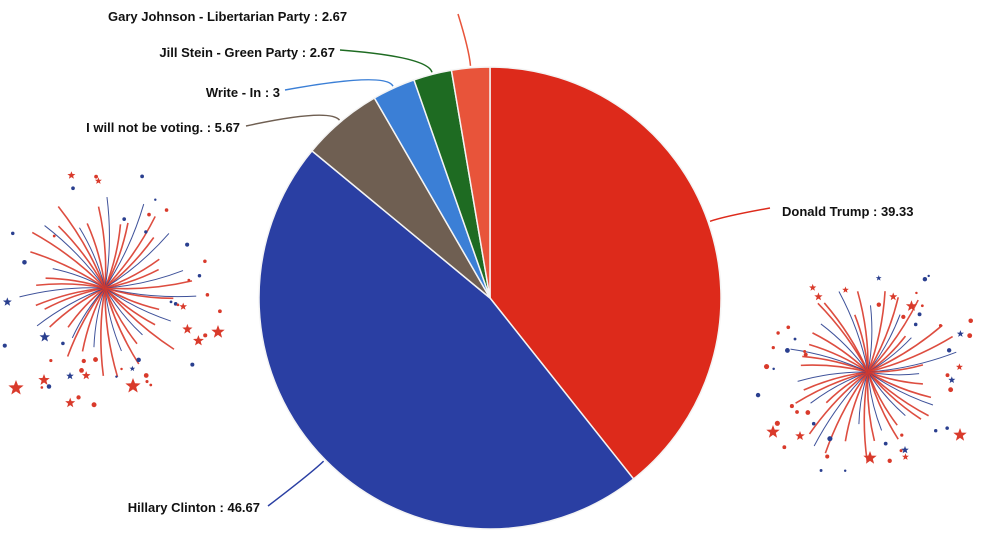  What do you see at coordinates (470, 182) in the screenshot?
I see `pie-slice-gary-johnson-libertarian-party` at bounding box center [470, 182].